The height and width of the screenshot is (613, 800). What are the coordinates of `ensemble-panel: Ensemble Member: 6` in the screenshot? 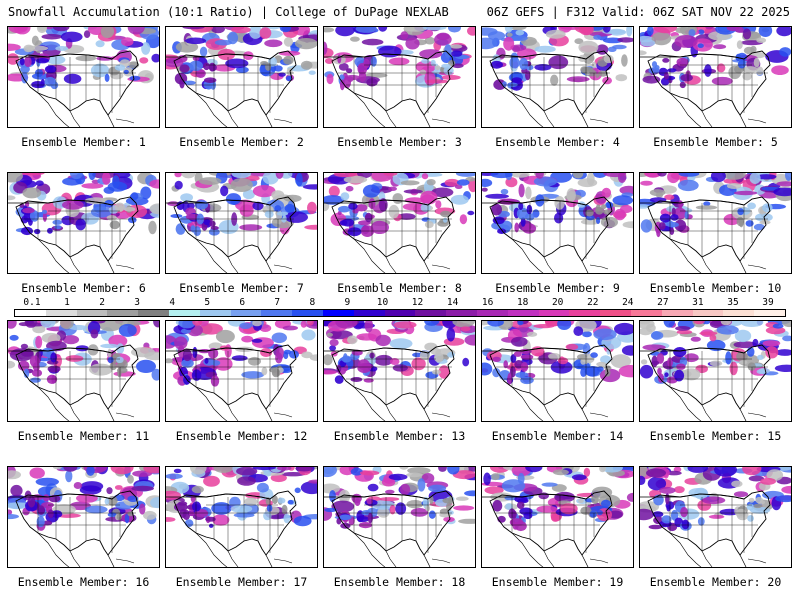 It's located at (83, 245).